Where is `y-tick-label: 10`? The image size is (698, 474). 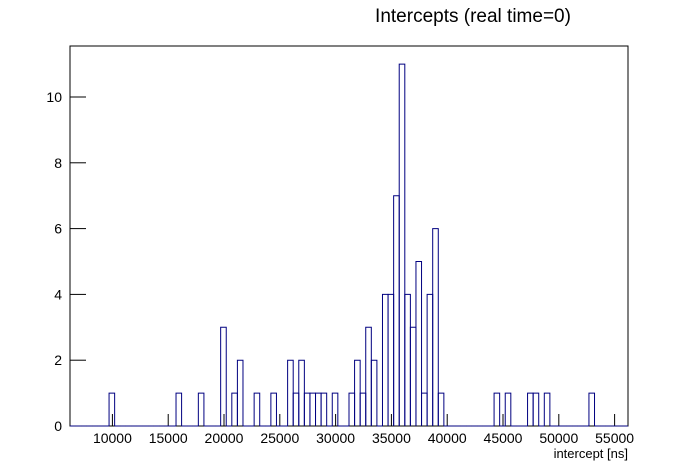 y-tick-label: 10 is located at coordinates (54, 97).